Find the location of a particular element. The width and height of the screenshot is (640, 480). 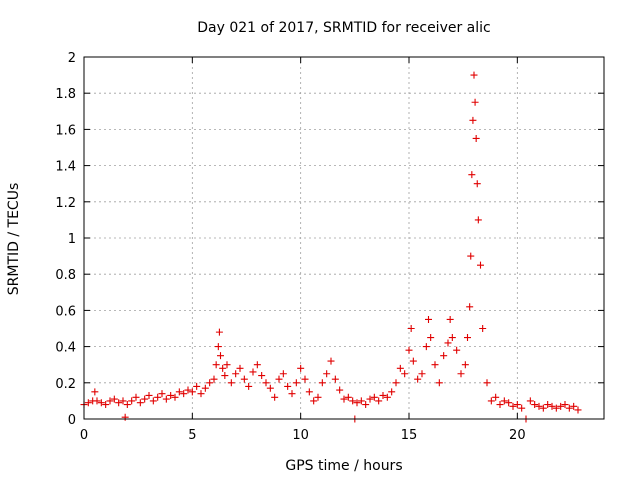

y-tick-label: 0 is located at coordinates (72, 420).